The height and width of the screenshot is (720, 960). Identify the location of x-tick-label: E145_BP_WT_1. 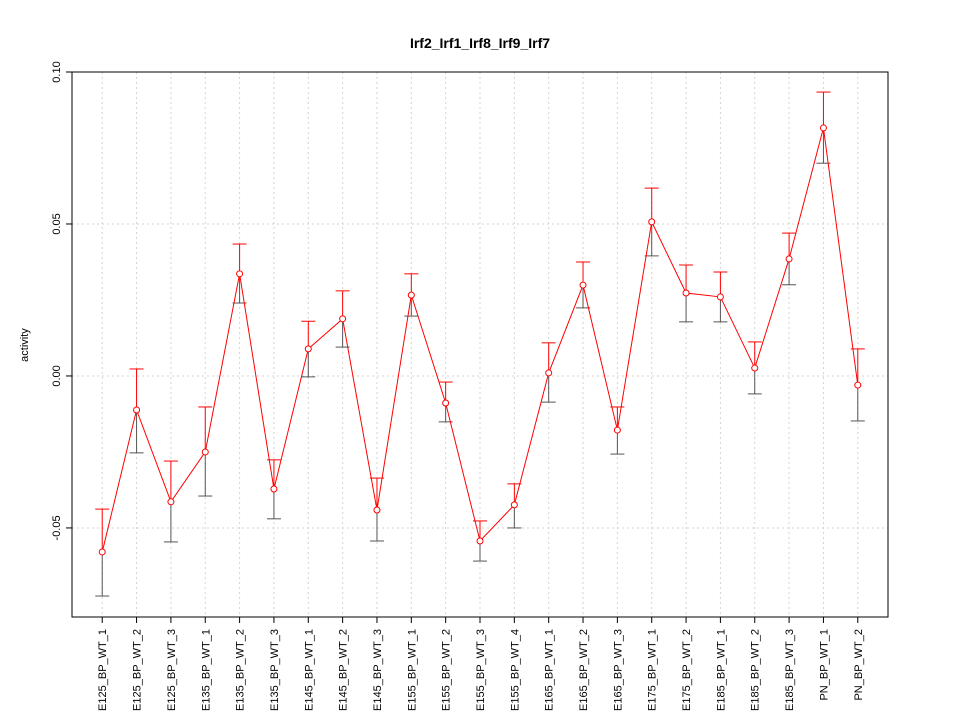
(309, 670).